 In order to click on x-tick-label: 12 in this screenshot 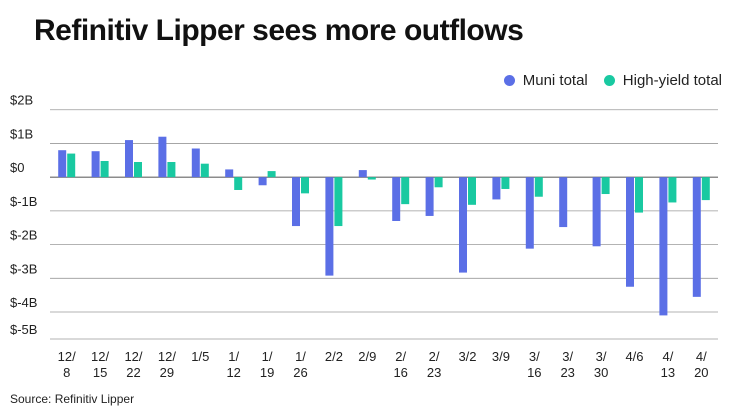, I will do `click(233, 372)`.